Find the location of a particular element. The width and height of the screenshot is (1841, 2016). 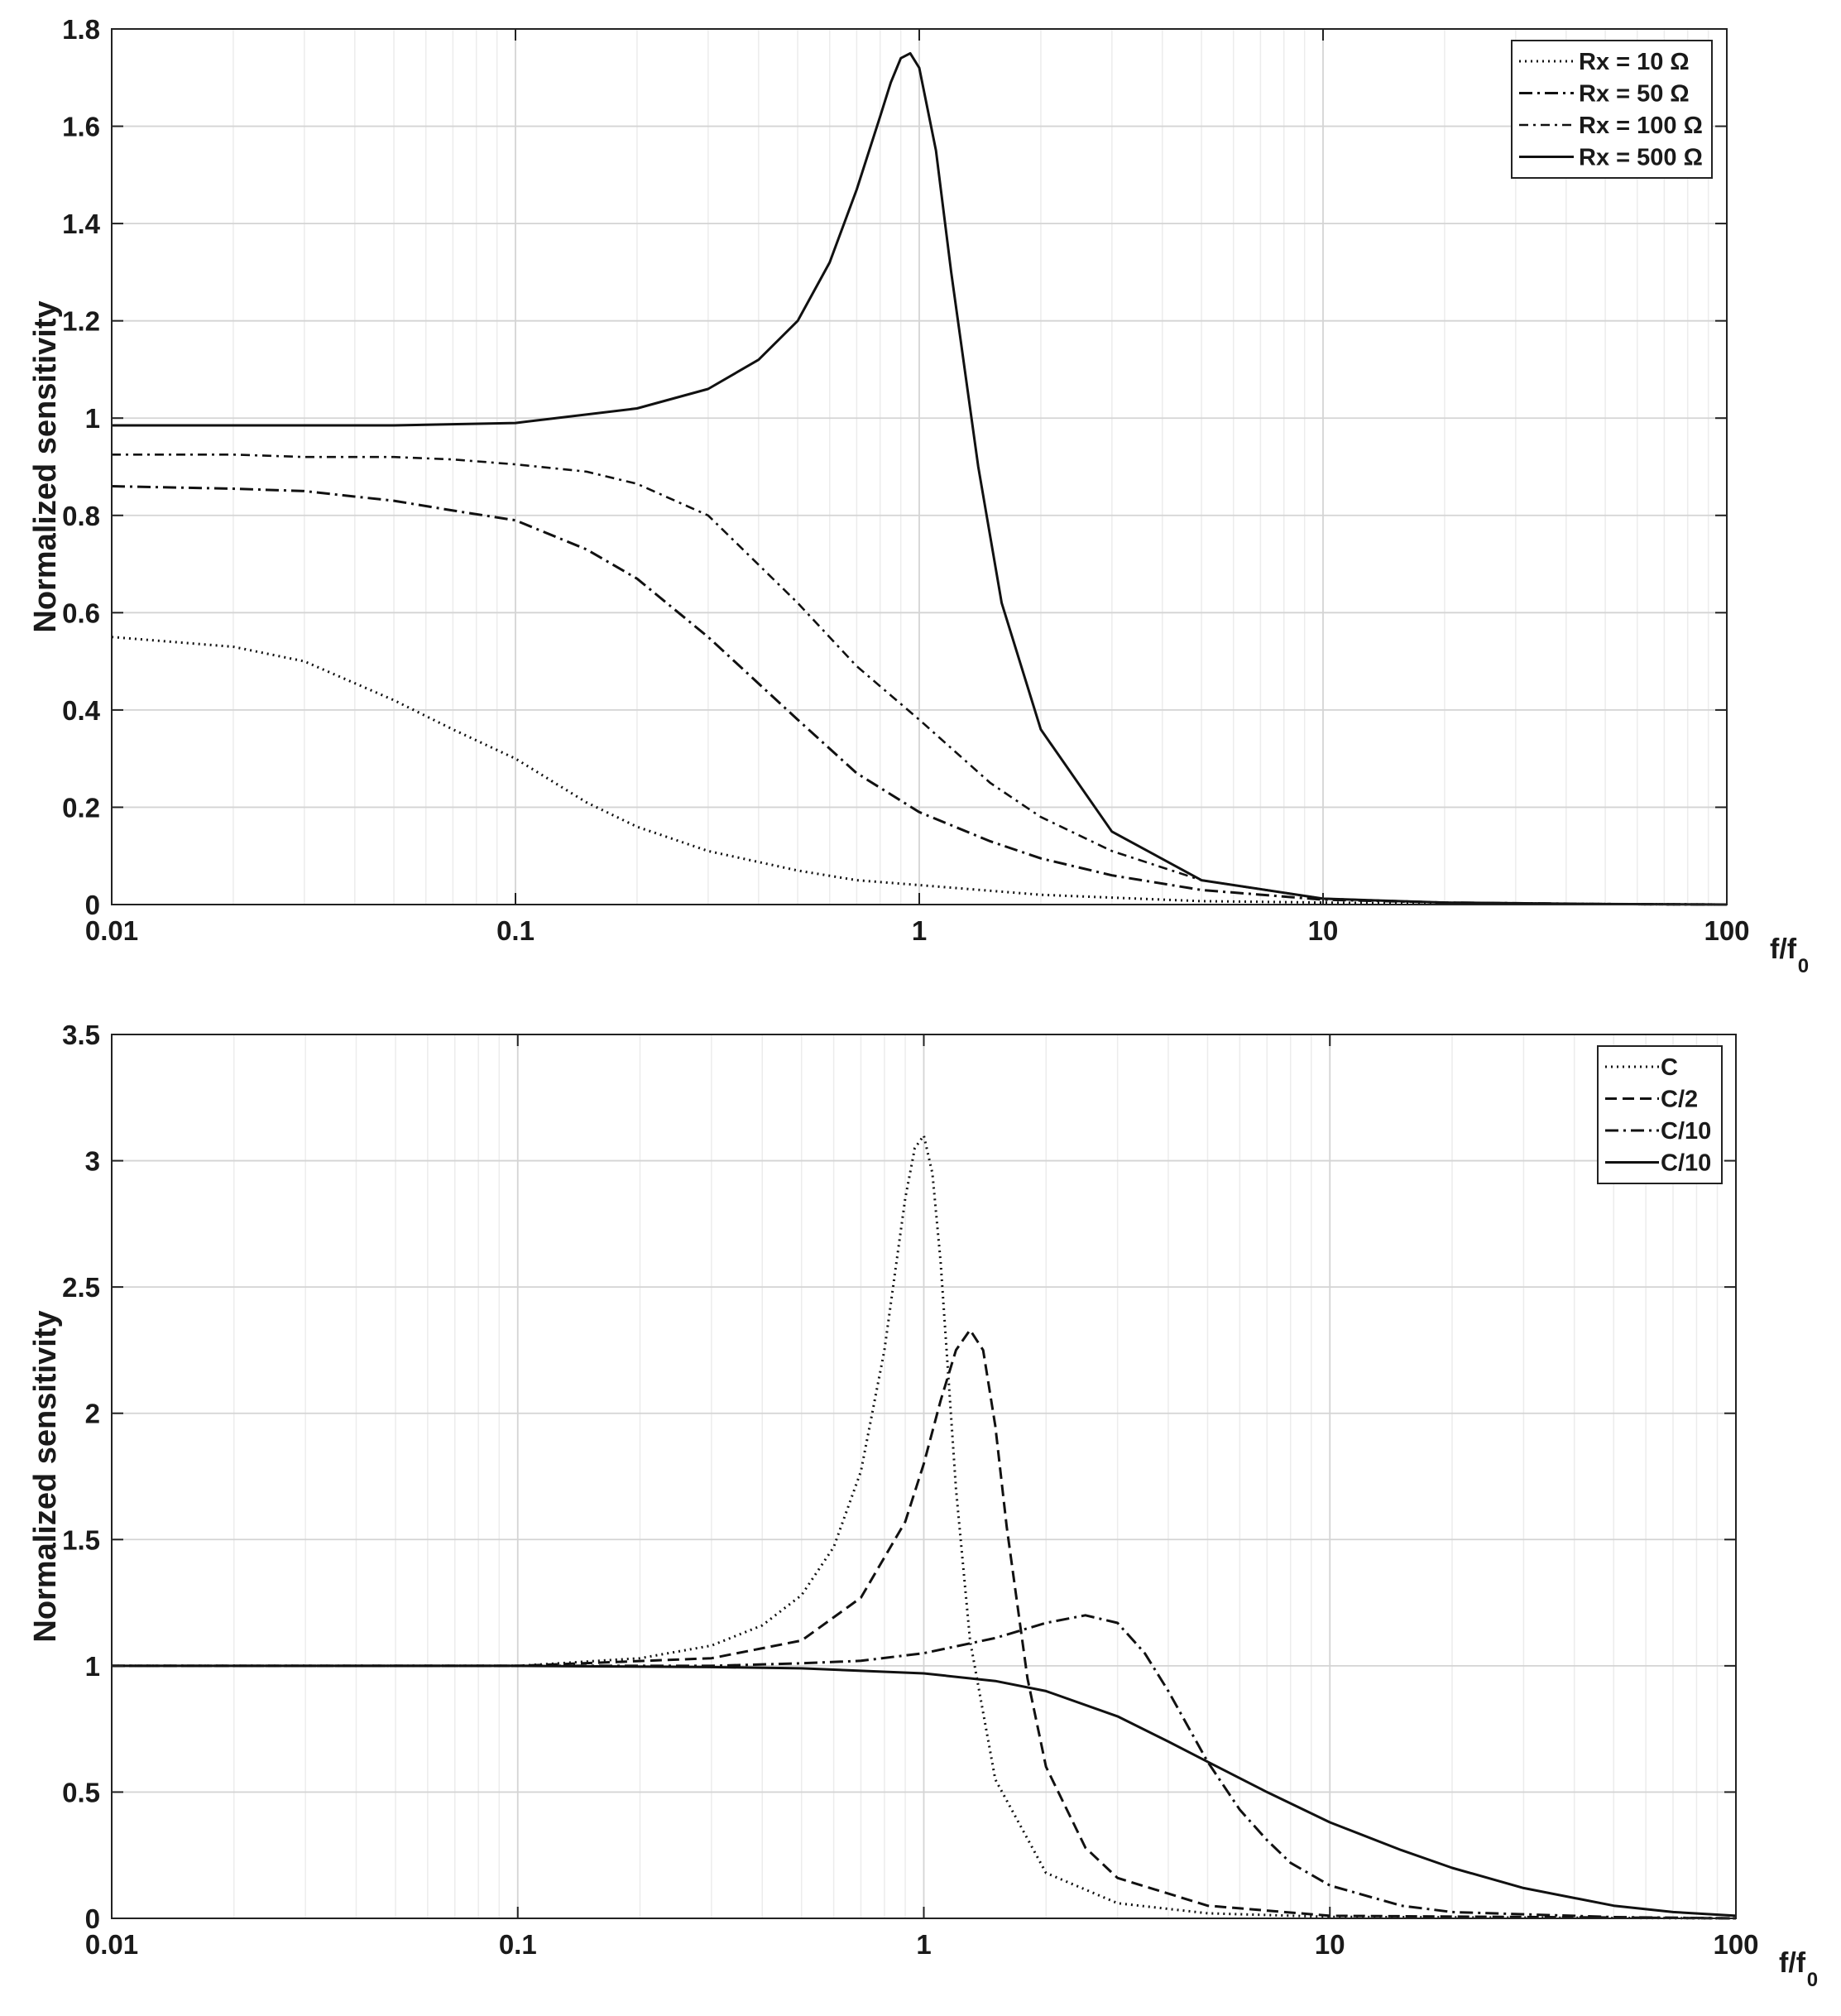

legend-label-2: C/10 is located at coordinates (1686, 1131).